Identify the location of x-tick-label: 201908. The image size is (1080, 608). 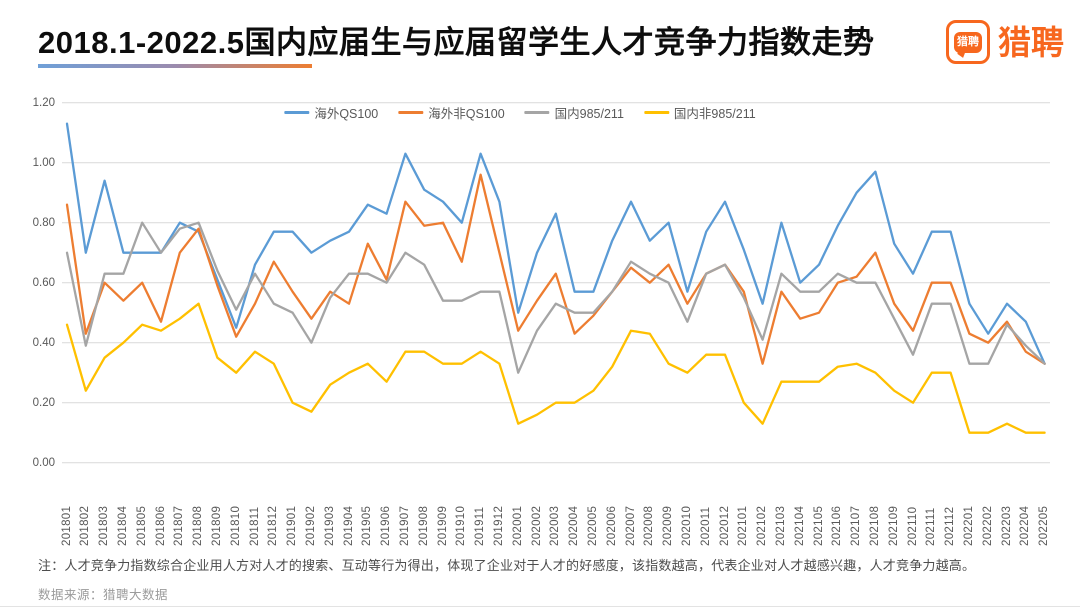
(423, 525).